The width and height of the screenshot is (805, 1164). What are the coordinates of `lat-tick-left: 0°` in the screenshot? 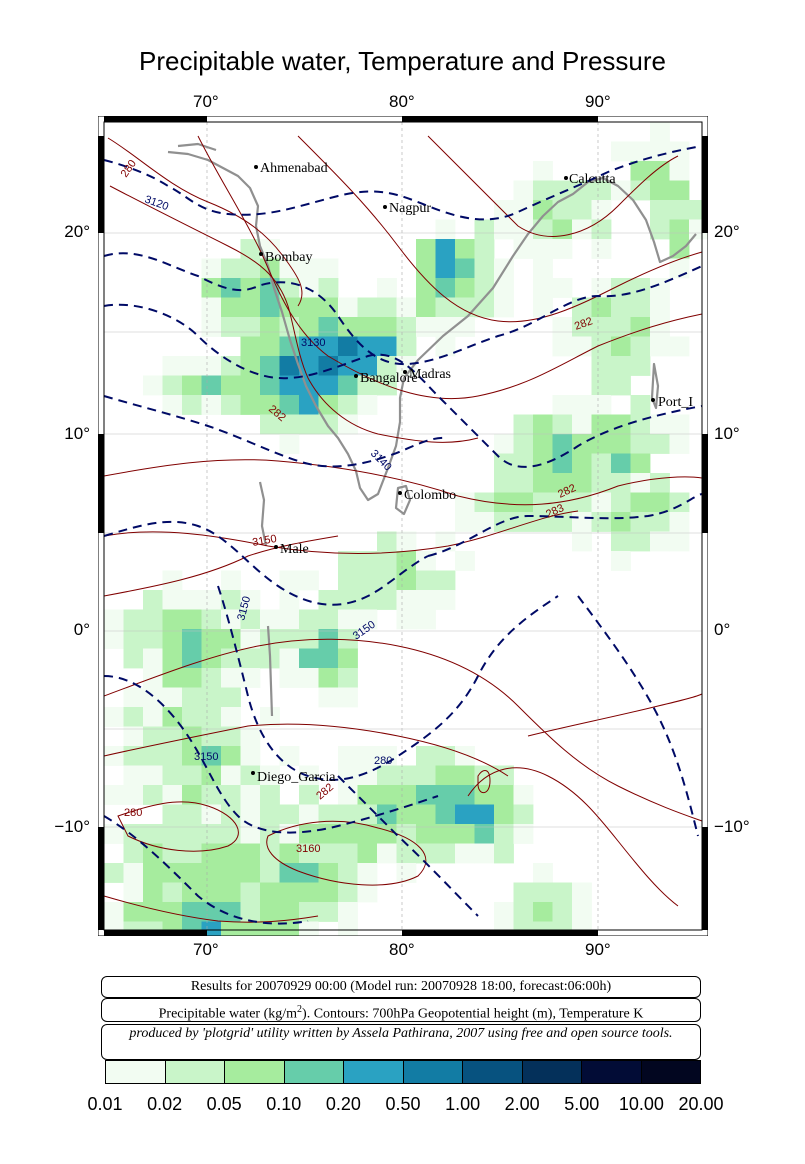 It's located at (81, 629).